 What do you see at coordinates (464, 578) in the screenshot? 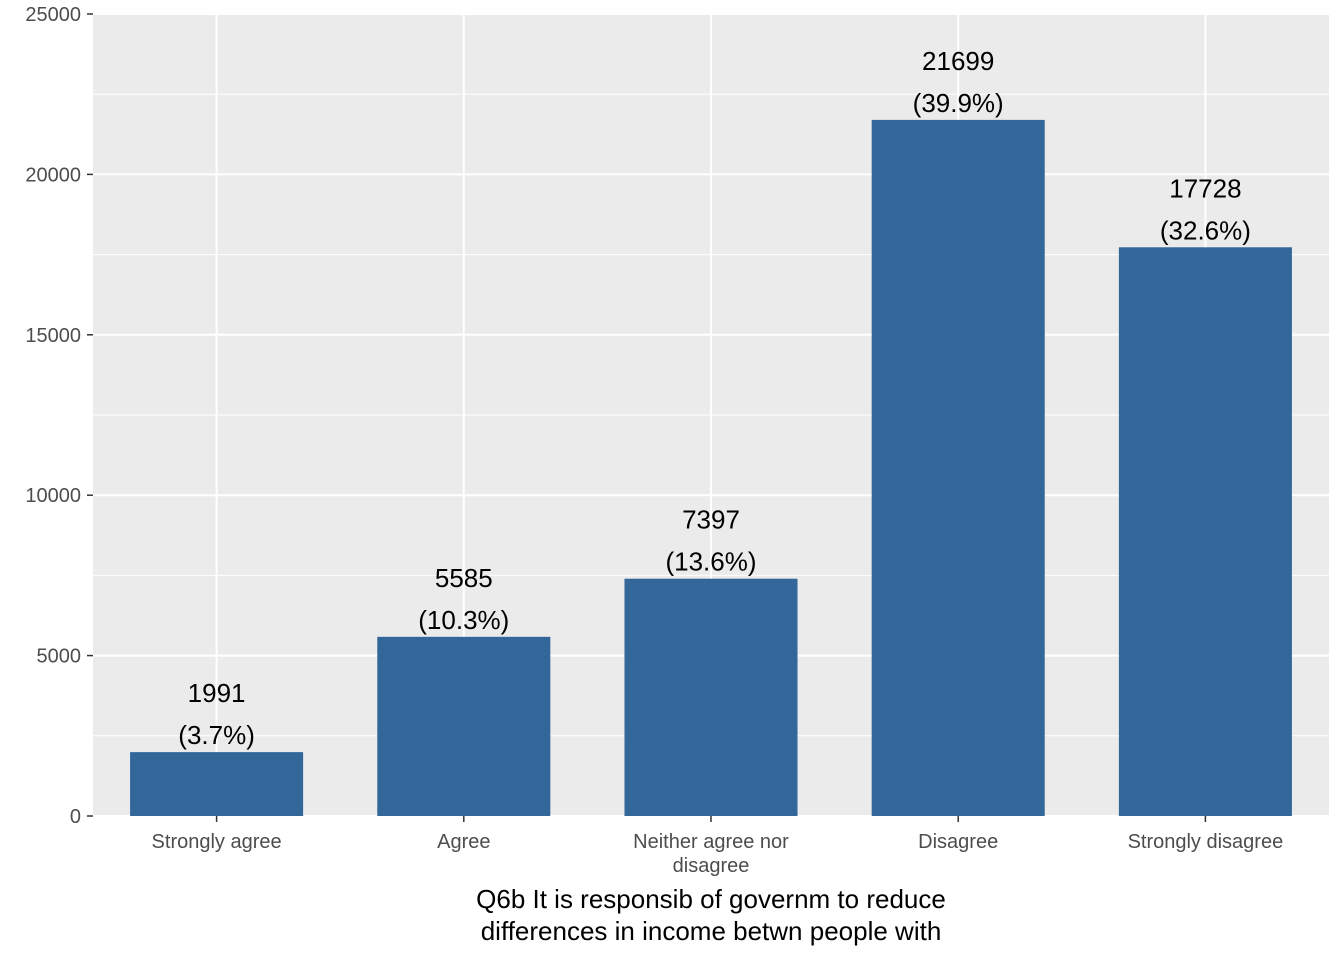
I see `bar-count-label: 5585` at bounding box center [464, 578].